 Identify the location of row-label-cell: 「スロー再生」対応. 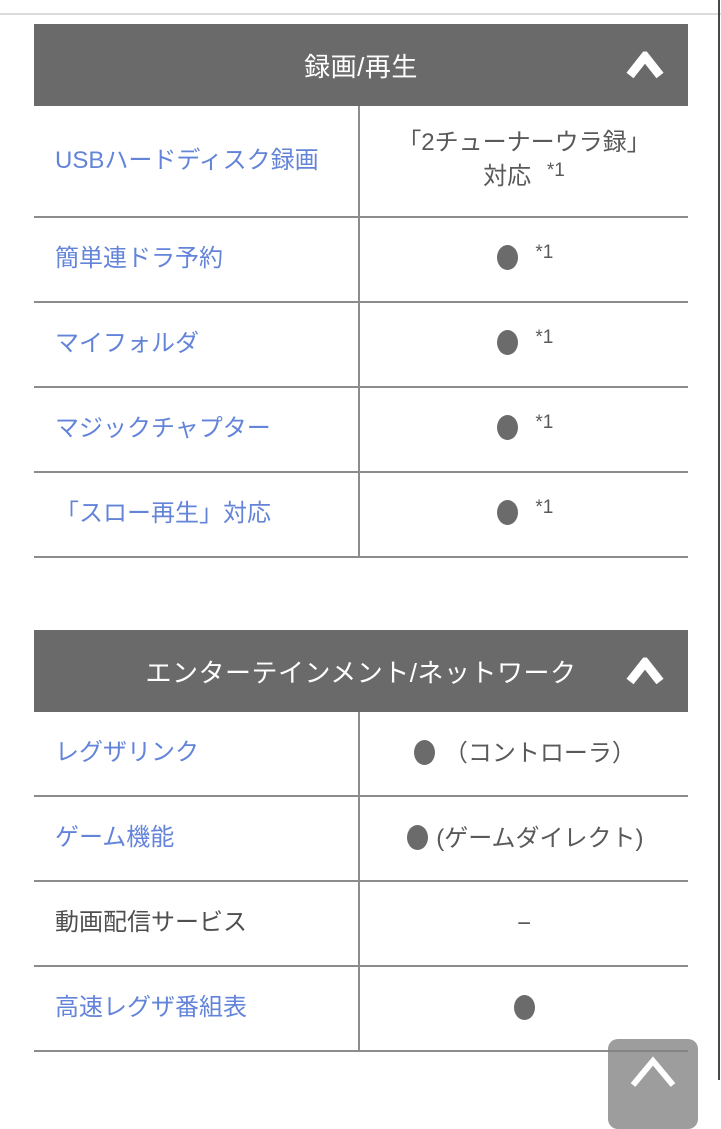
(196, 514).